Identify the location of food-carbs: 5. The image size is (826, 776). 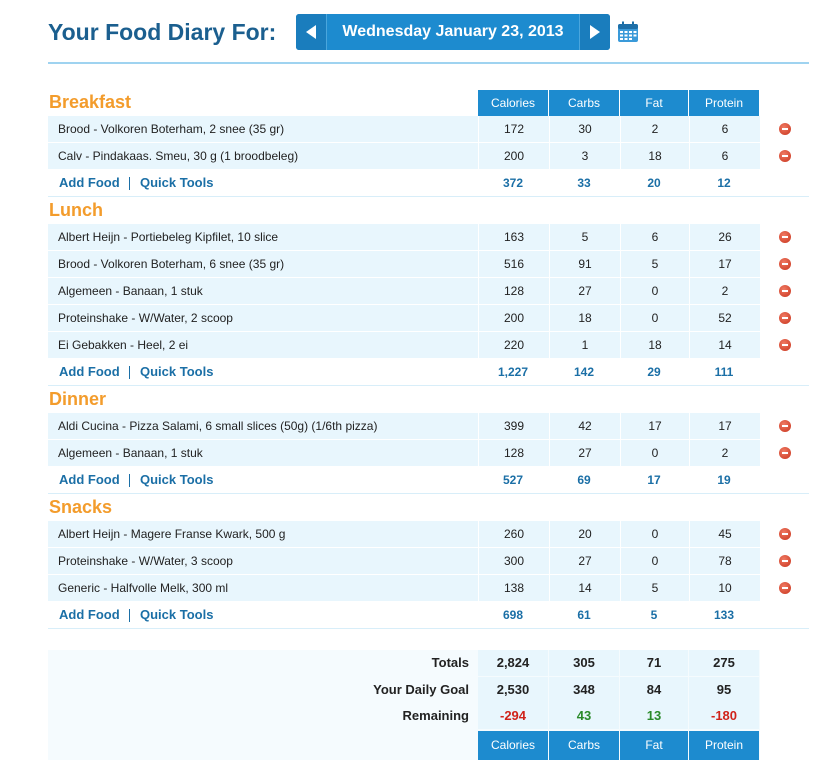
(584, 237).